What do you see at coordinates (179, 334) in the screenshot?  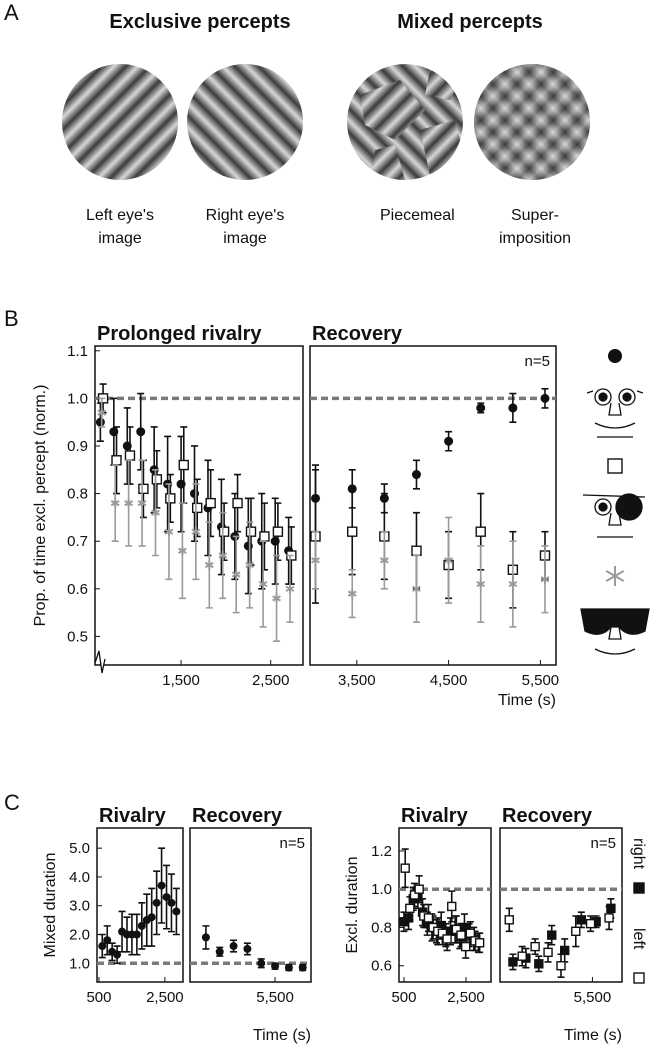 I see `chart-title: Prolonged rivalry` at bounding box center [179, 334].